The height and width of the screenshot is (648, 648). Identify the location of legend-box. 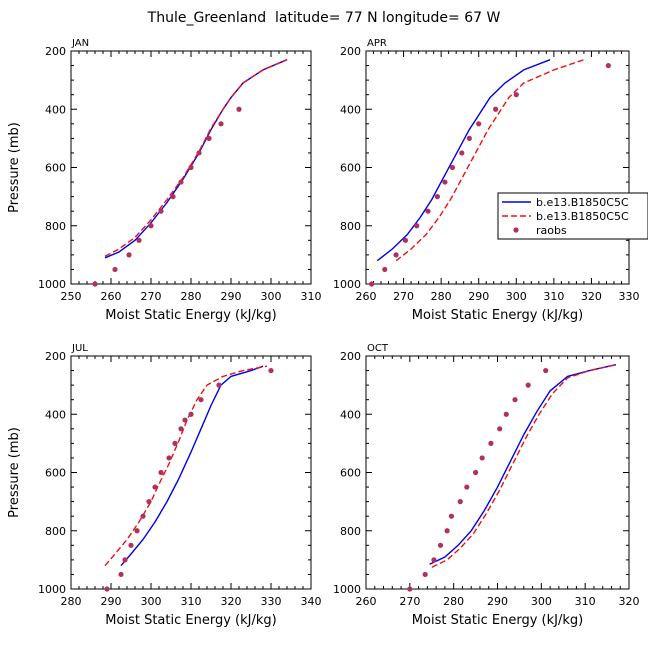
(572, 216).